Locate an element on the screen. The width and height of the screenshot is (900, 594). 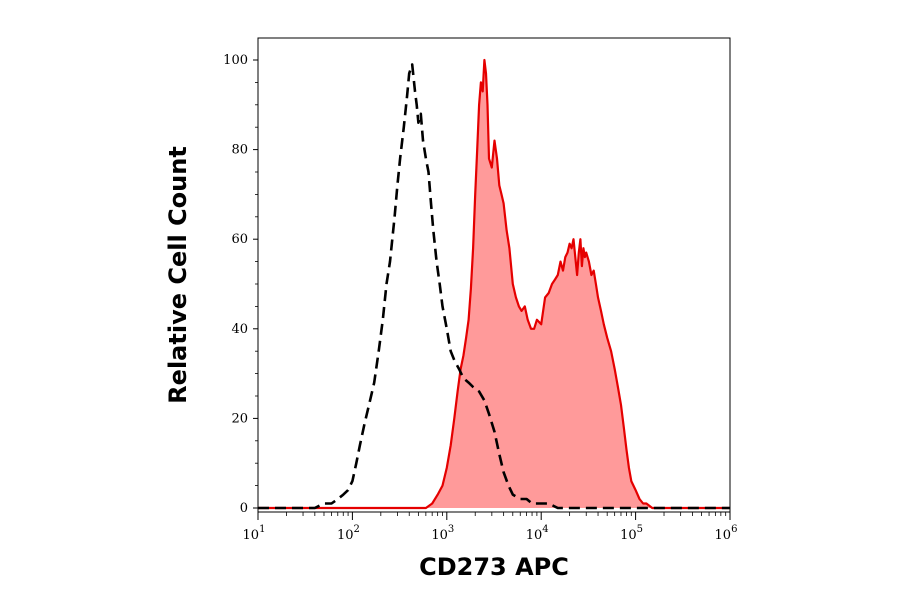
y-tick-label: 20 is located at coordinates (239, 418).